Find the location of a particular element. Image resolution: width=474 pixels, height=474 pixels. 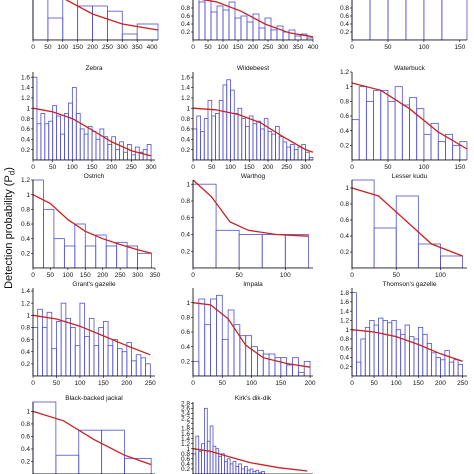

y-tick-label: 2.8 is located at coordinates (185, 403).